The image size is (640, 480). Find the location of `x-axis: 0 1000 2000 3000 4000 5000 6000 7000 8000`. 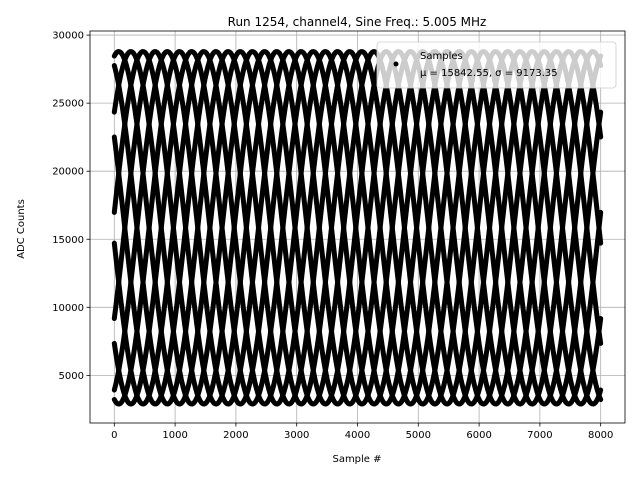

x-axis: 0 1000 2000 3000 4000 5000 6000 7000 8000 is located at coordinates (362, 432).